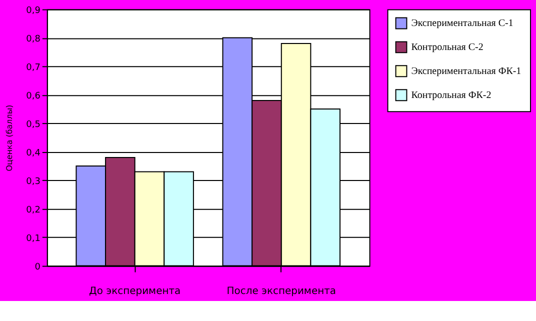 The width and height of the screenshot is (536, 321). I want to click on x-tick-label: После эксперимента, so click(281, 292).